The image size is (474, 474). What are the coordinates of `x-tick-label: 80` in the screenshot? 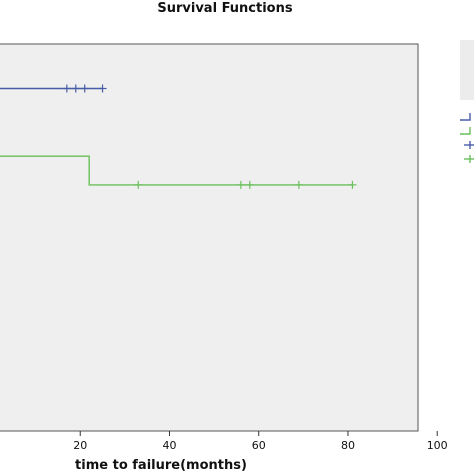 It's located at (348, 445).